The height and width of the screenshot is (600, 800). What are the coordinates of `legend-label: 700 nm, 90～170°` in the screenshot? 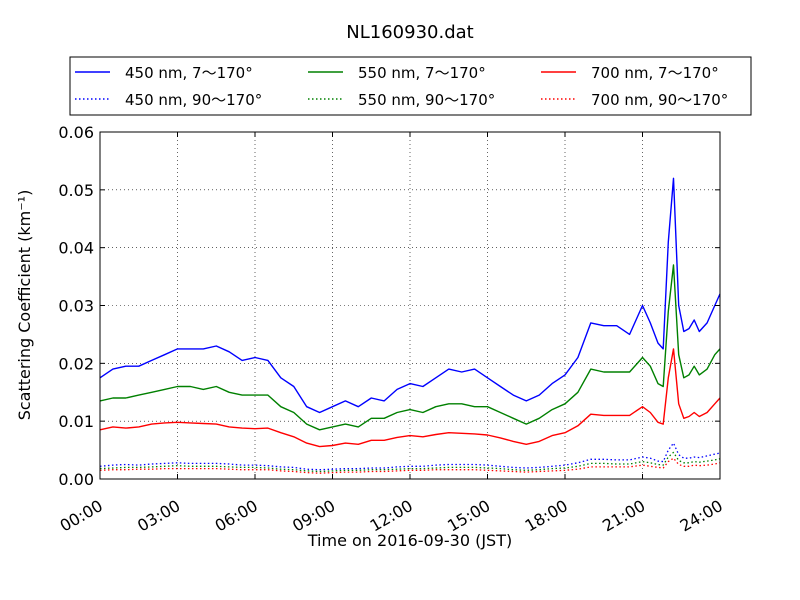 It's located at (659, 100).